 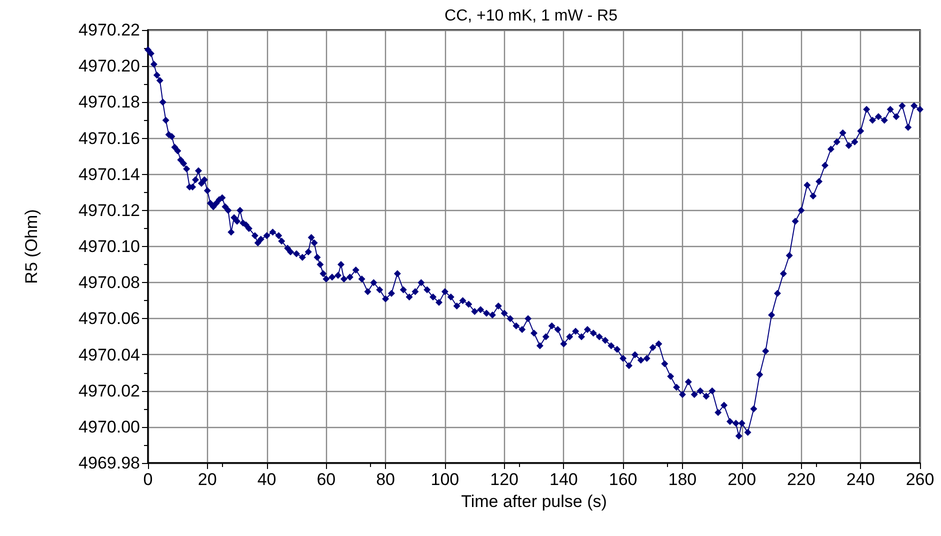 What do you see at coordinates (109, 210) in the screenshot?
I see `y-tick-label: 4970.12` at bounding box center [109, 210].